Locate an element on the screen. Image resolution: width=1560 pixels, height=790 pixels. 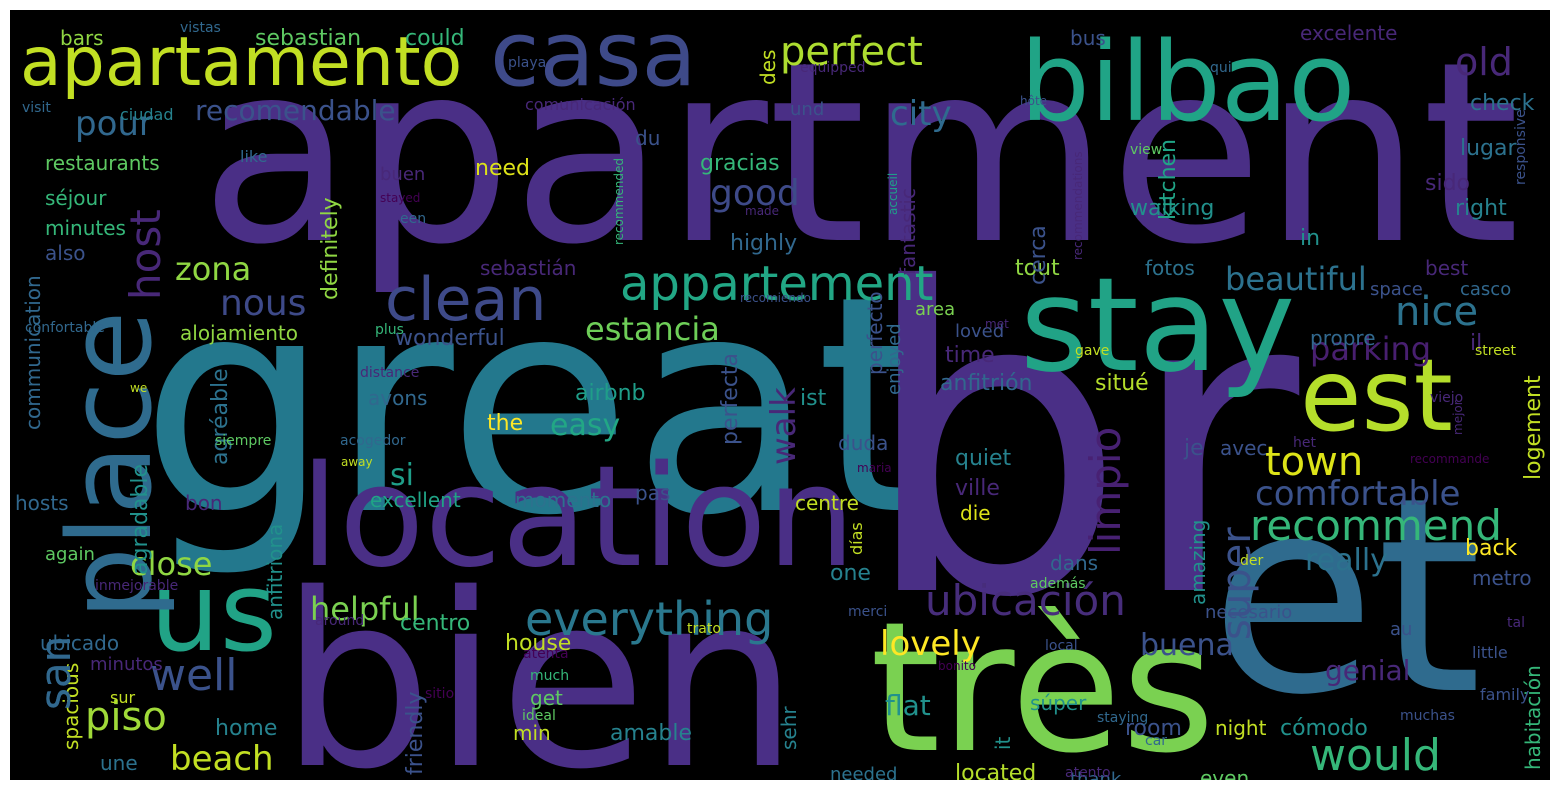
word-the-123: the is located at coordinates (505, 423).